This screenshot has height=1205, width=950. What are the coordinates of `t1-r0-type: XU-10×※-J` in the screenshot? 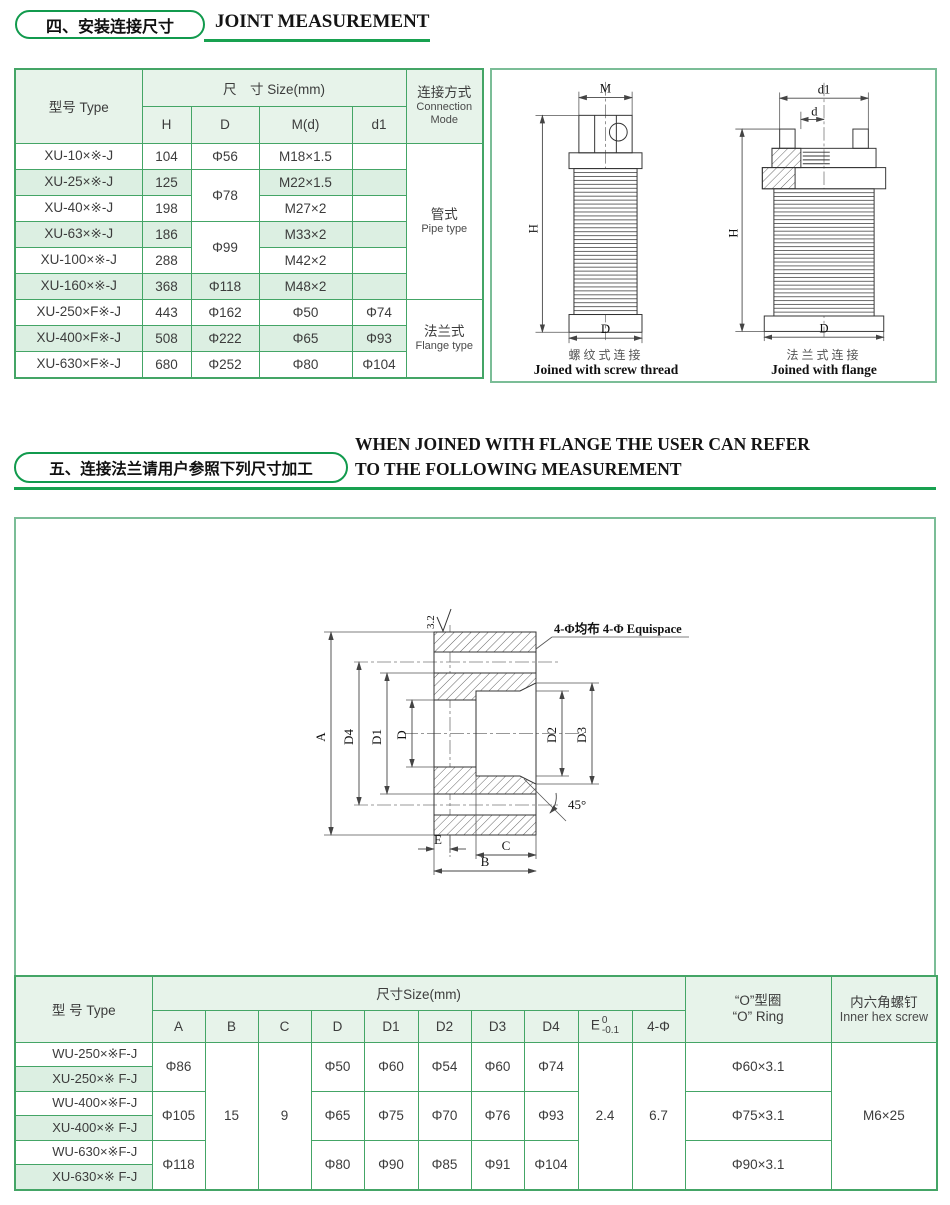 It's located at (78, 156).